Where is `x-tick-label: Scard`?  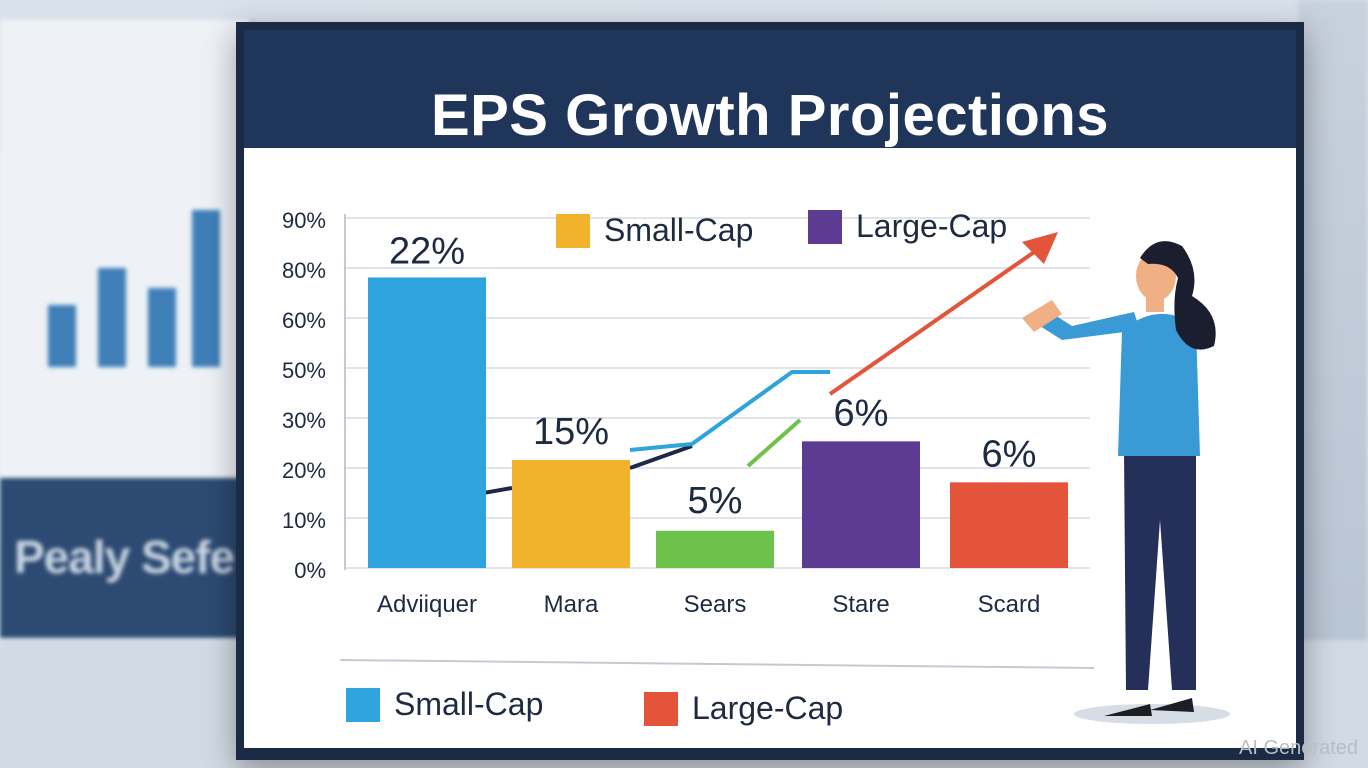 x-tick-label: Scard is located at coordinates (1009, 604).